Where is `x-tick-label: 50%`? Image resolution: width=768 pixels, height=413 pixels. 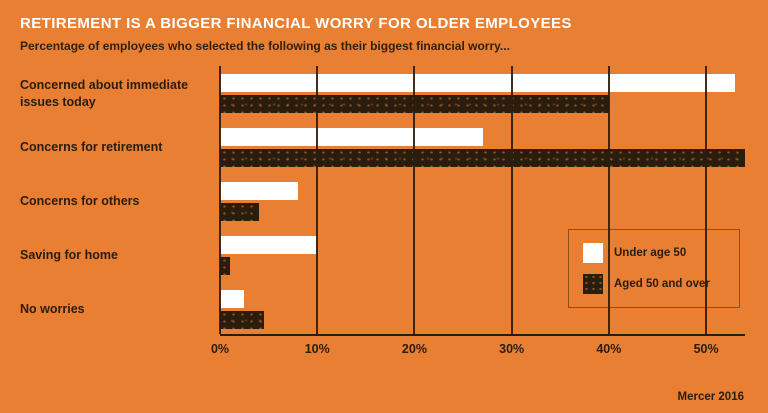 x-tick-label: 50% is located at coordinates (706, 349).